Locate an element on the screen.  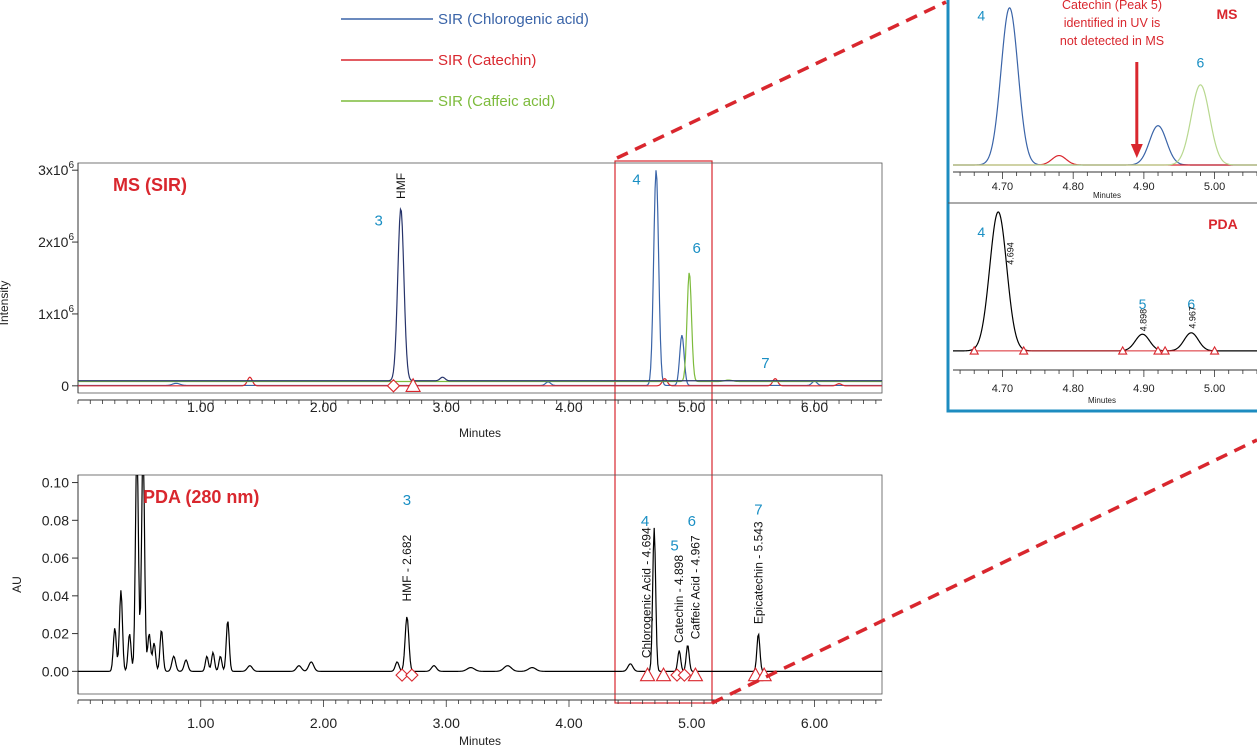
inset-ms-peak-number: 4 is located at coordinates (981, 15).